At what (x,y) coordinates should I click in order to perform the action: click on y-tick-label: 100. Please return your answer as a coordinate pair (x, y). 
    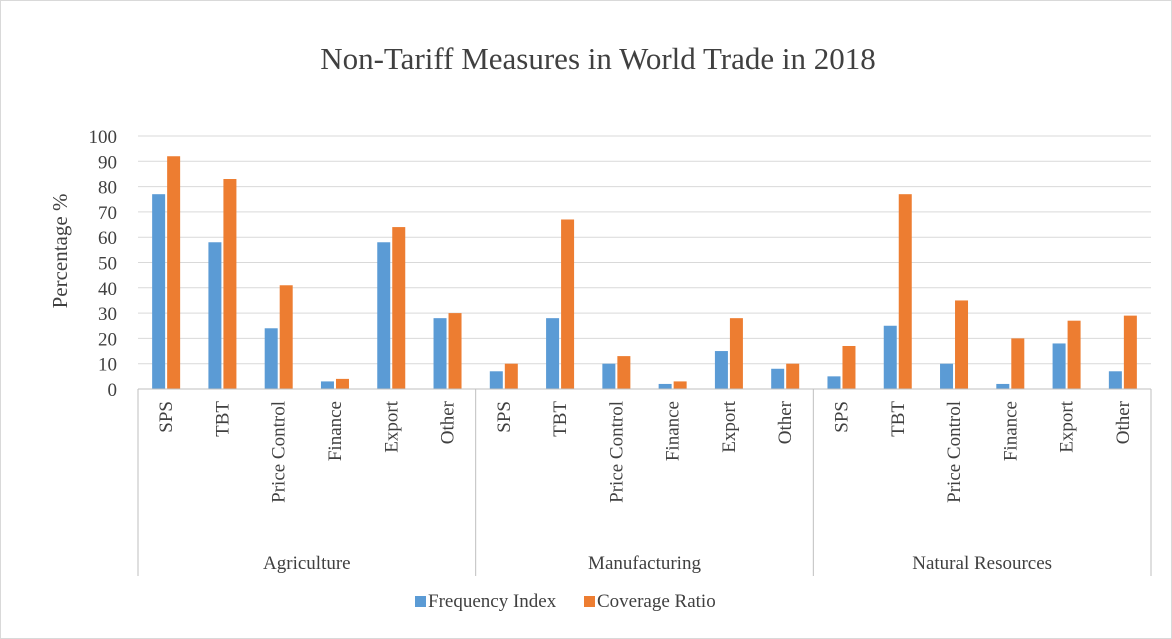
    Looking at the image, I should click on (103, 137).